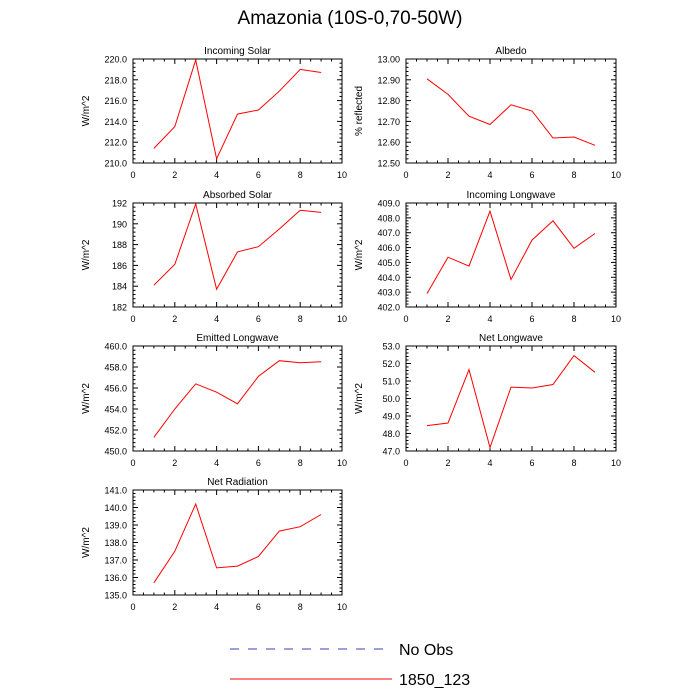  Describe the element at coordinates (238, 195) in the screenshot. I see `chart-title: Absorbed Solar` at that location.